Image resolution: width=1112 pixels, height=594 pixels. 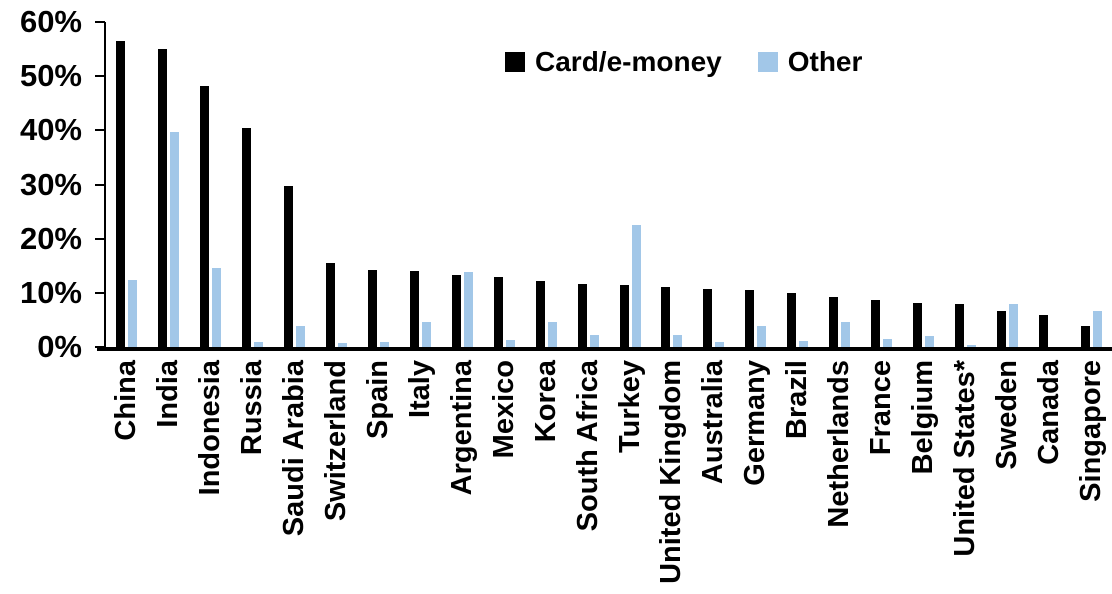 I want to click on x-axis-label-cell: Germany, so click(x=756, y=476).